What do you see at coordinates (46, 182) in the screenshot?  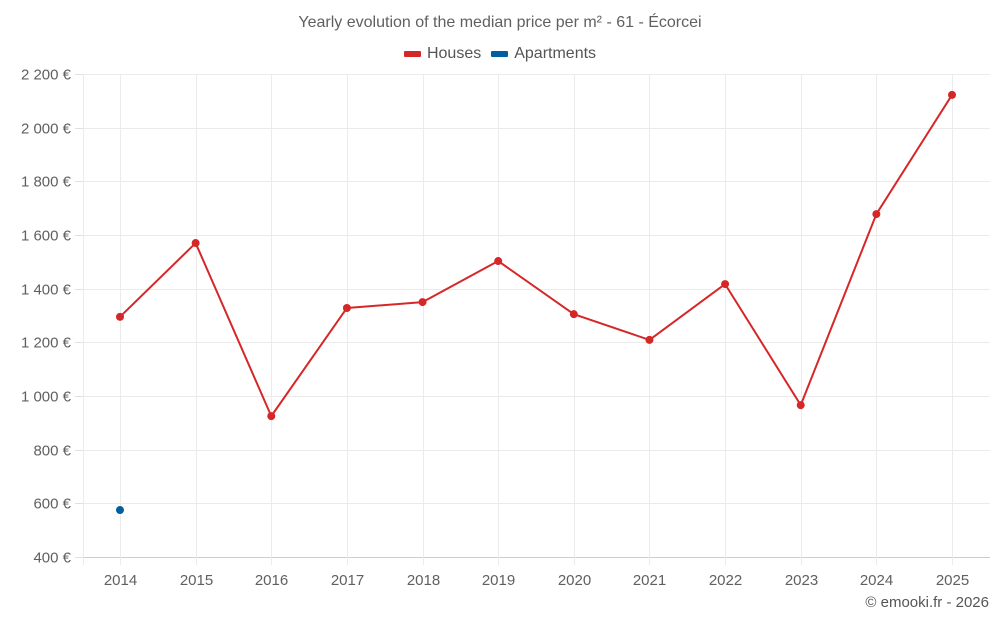 I see `y-tick-label: 1 800 €` at bounding box center [46, 182].